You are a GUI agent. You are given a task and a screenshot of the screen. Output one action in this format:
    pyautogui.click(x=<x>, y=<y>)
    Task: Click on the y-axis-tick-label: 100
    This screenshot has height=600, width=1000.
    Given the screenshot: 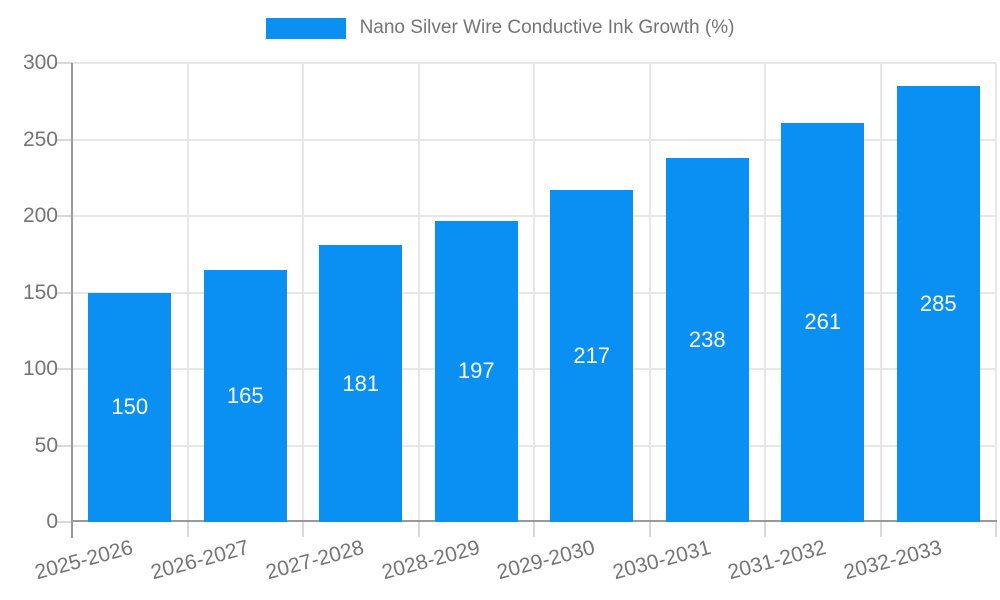 What is the action you would take?
    pyautogui.click(x=40, y=368)
    